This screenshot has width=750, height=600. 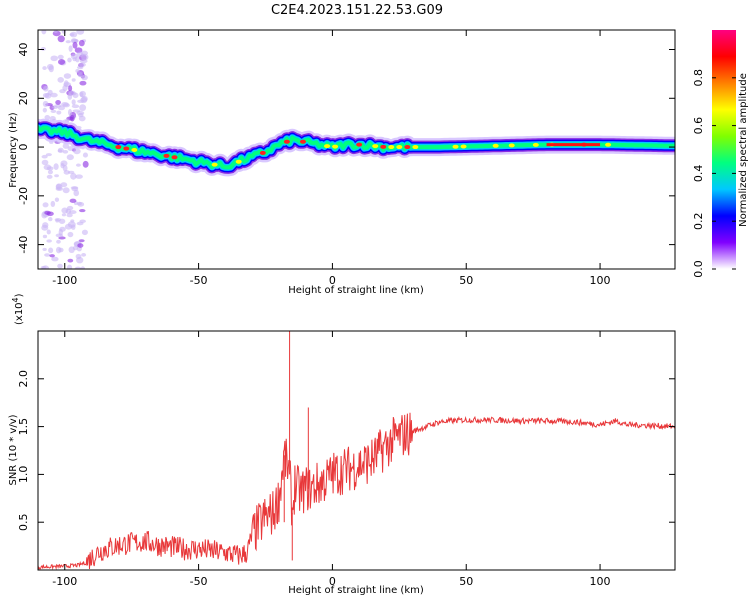 I want to click on svg-text: (x104), so click(x=18, y=309).